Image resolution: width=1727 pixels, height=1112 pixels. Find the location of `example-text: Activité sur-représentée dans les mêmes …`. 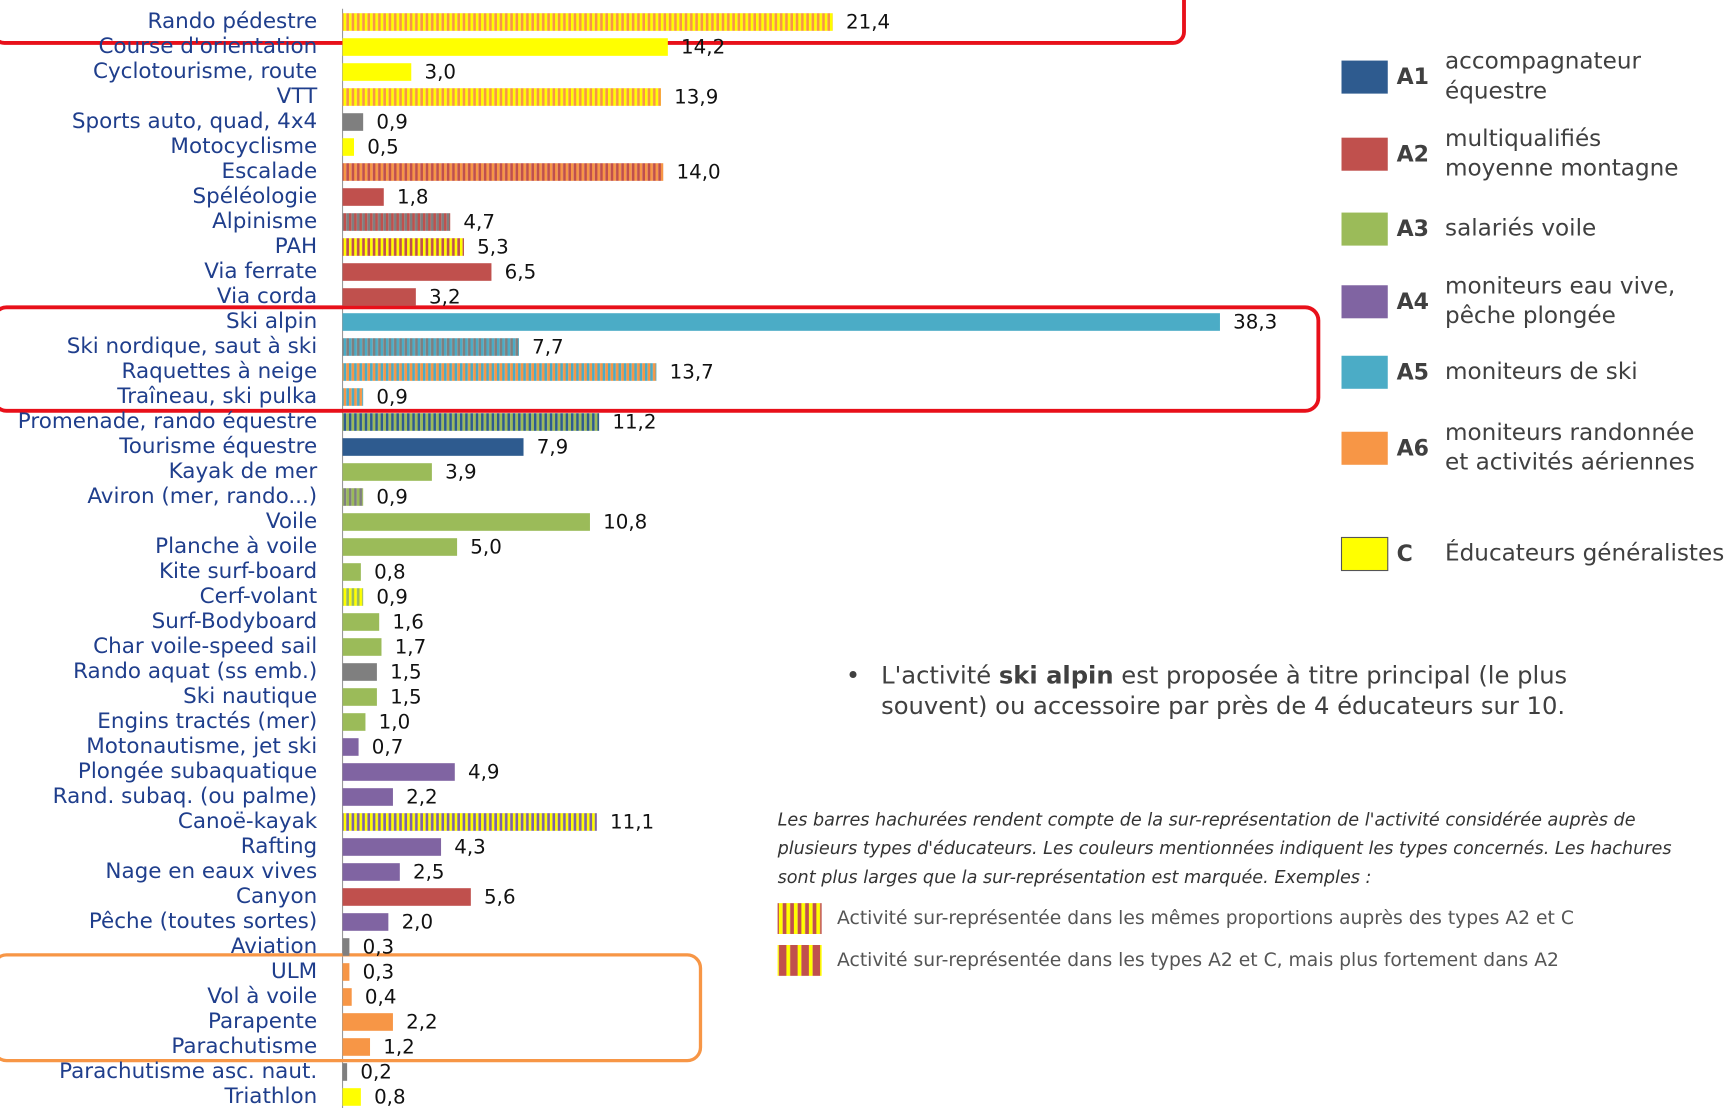

example-text: Activité sur-représentée dans les mêmes … is located at coordinates (1205, 918).